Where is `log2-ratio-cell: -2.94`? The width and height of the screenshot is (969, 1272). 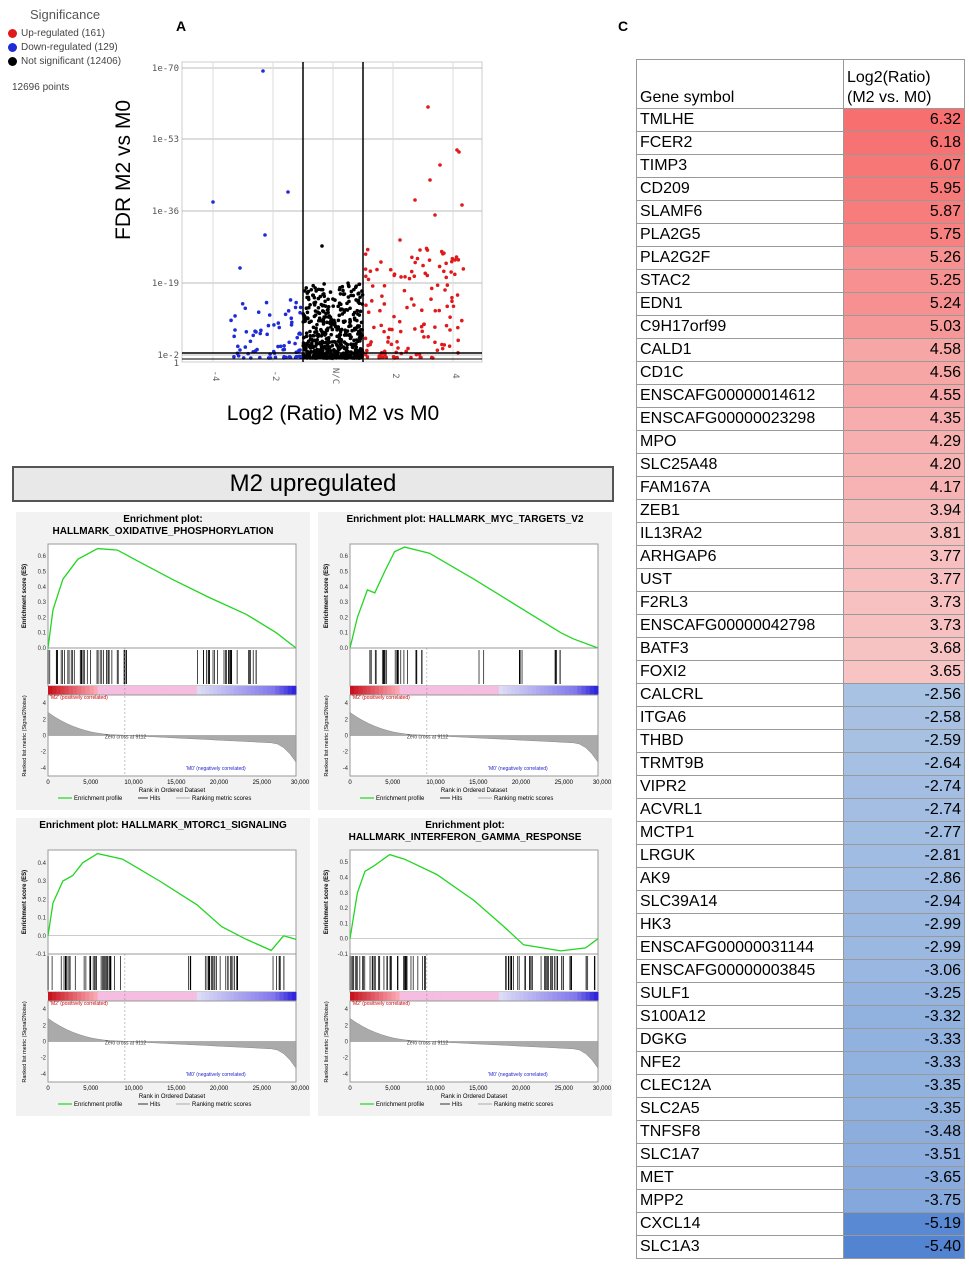 log2-ratio-cell: -2.94 is located at coordinates (904, 902).